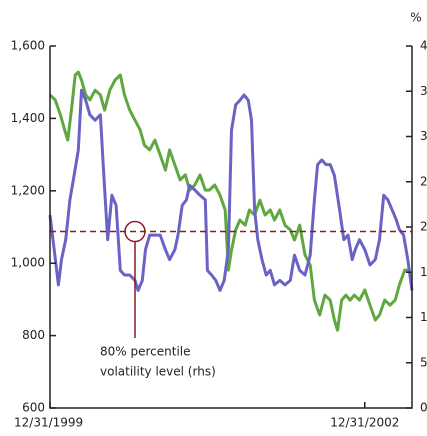 This screenshot has height=436, width=427. I want to click on x-tick-label: 12/31/1999, so click(48, 423).